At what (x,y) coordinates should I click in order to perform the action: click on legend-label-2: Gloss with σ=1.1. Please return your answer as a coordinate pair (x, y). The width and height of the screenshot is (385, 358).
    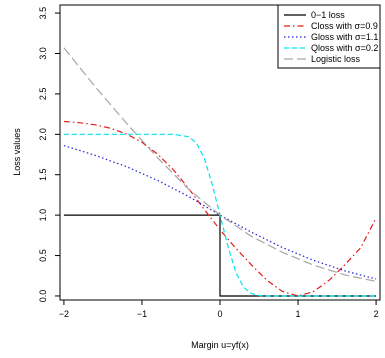
    Looking at the image, I should click on (344, 37).